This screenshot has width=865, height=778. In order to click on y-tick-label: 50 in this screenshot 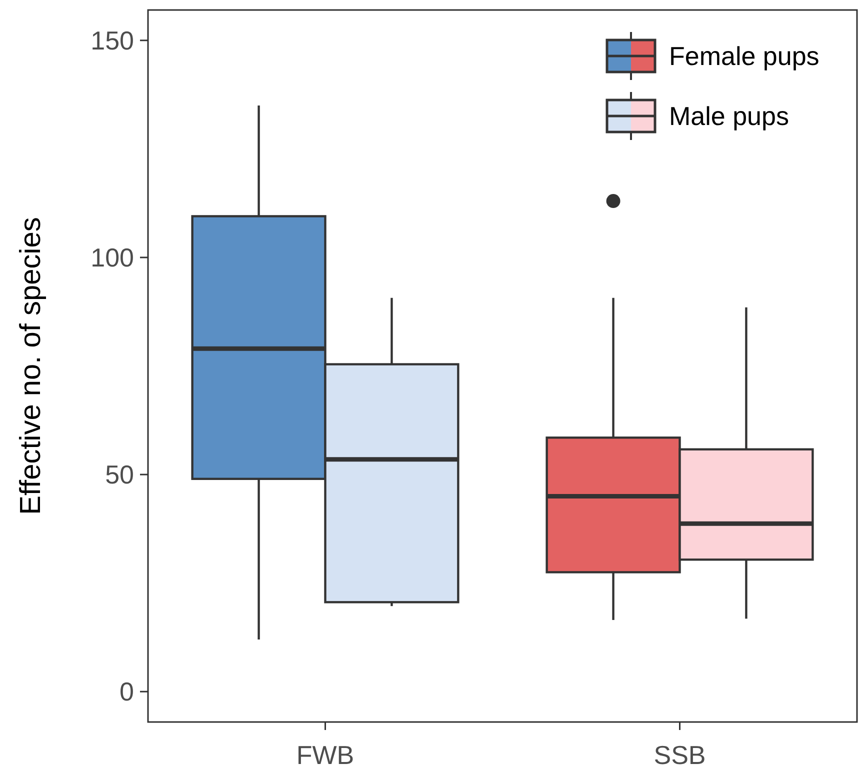, I will do `click(119, 475)`.